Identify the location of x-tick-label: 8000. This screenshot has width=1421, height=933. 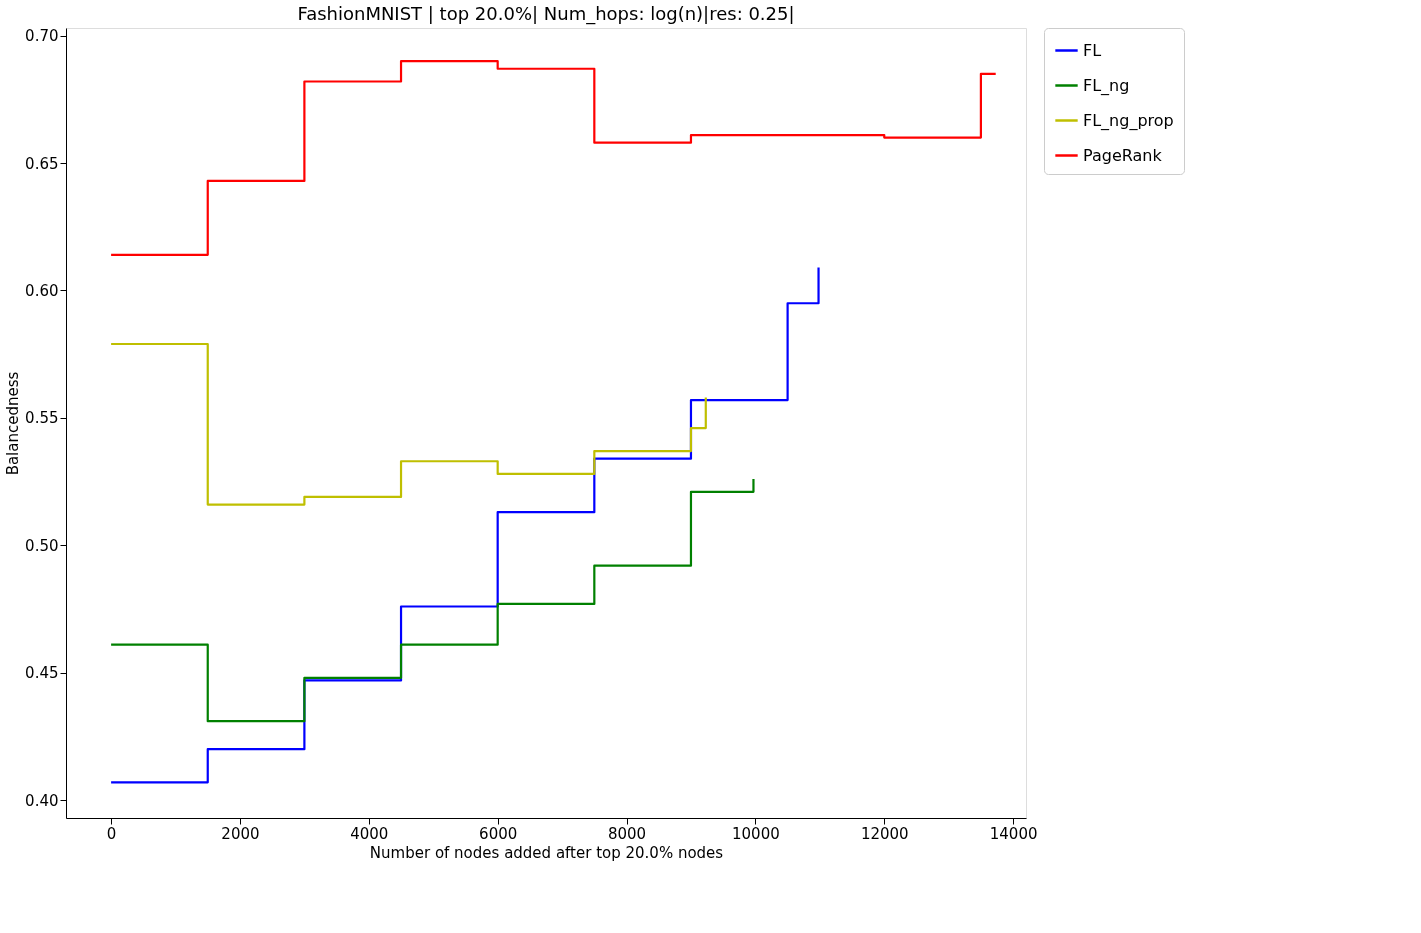
(627, 833).